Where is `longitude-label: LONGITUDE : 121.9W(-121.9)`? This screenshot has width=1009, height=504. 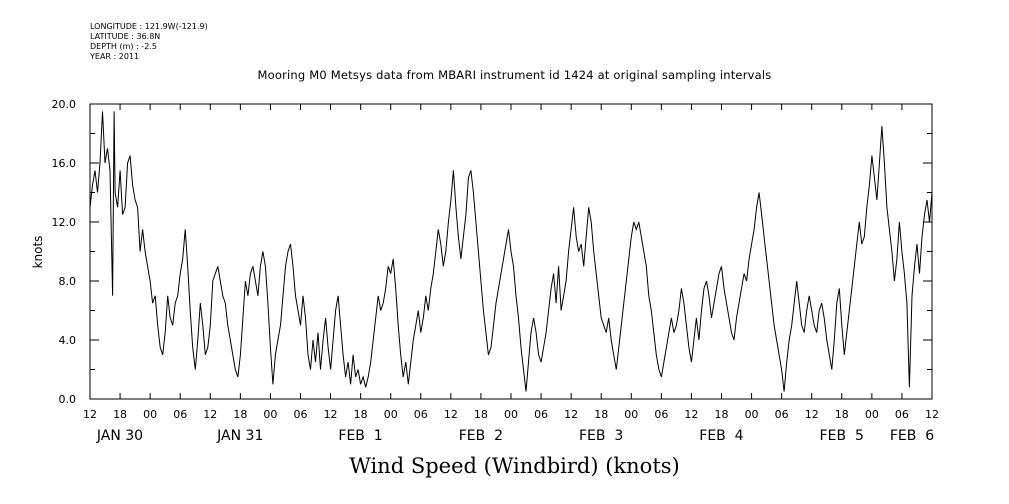 longitude-label: LONGITUDE : 121.9W(-121.9) is located at coordinates (149, 26).